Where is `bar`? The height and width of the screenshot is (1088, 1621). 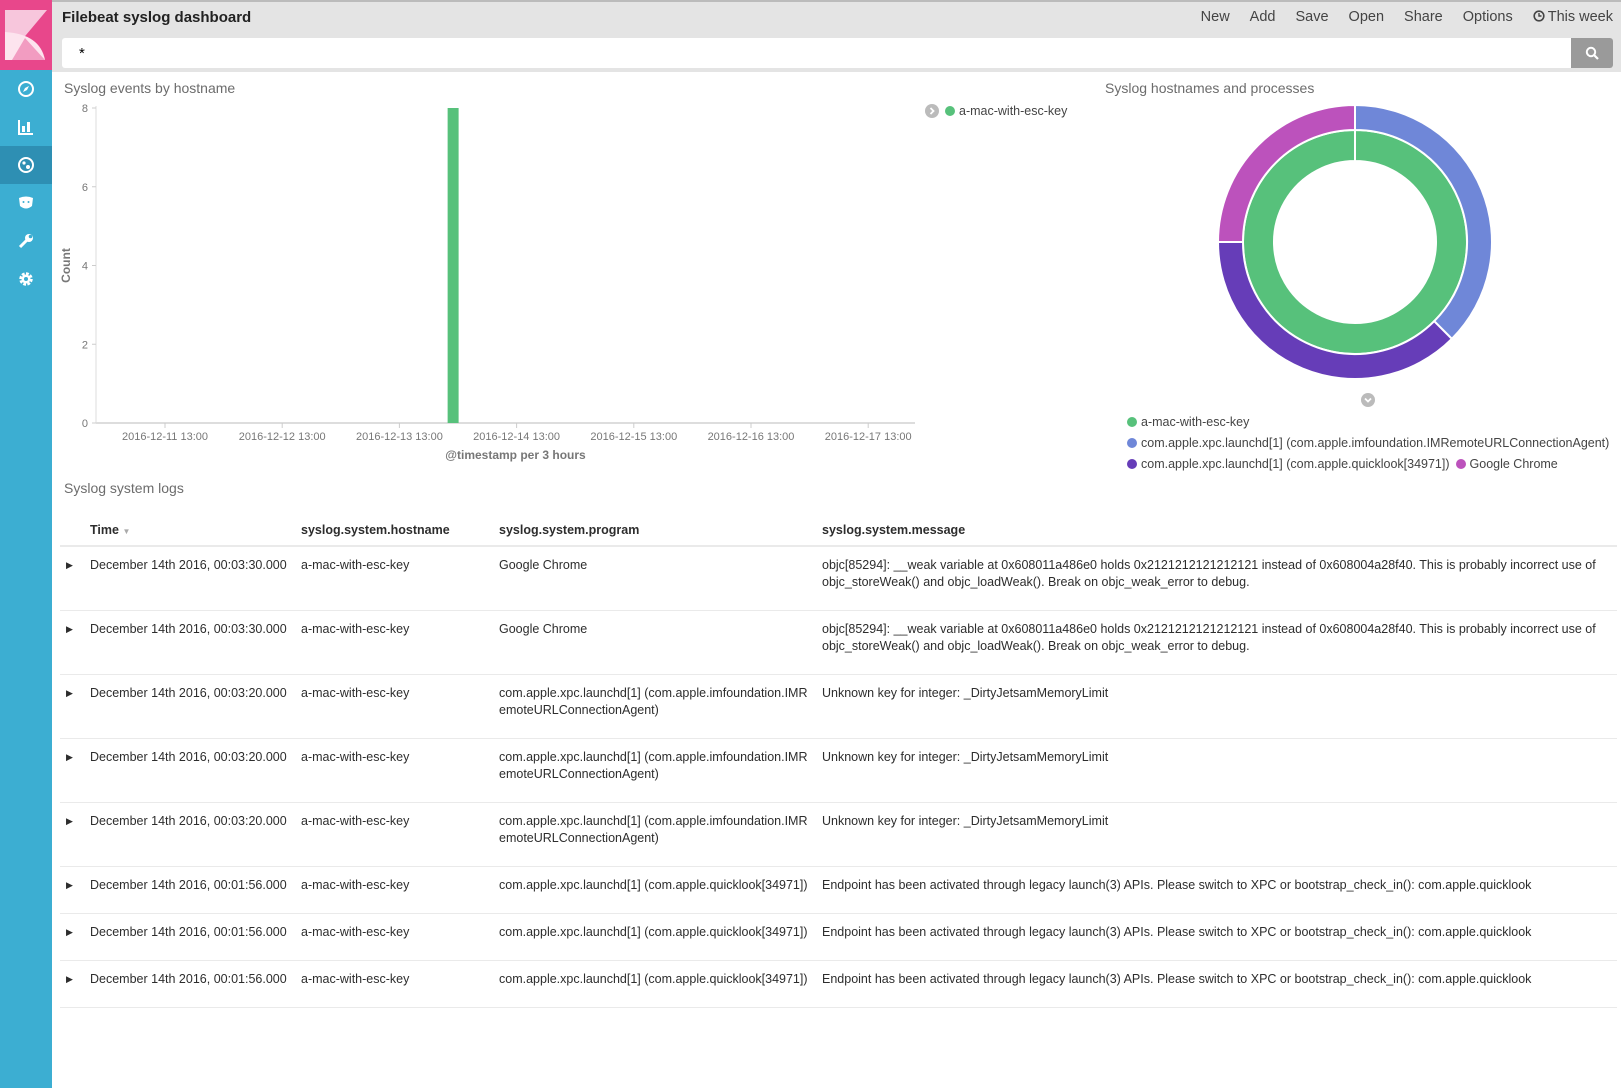 bar is located at coordinates (453, 265).